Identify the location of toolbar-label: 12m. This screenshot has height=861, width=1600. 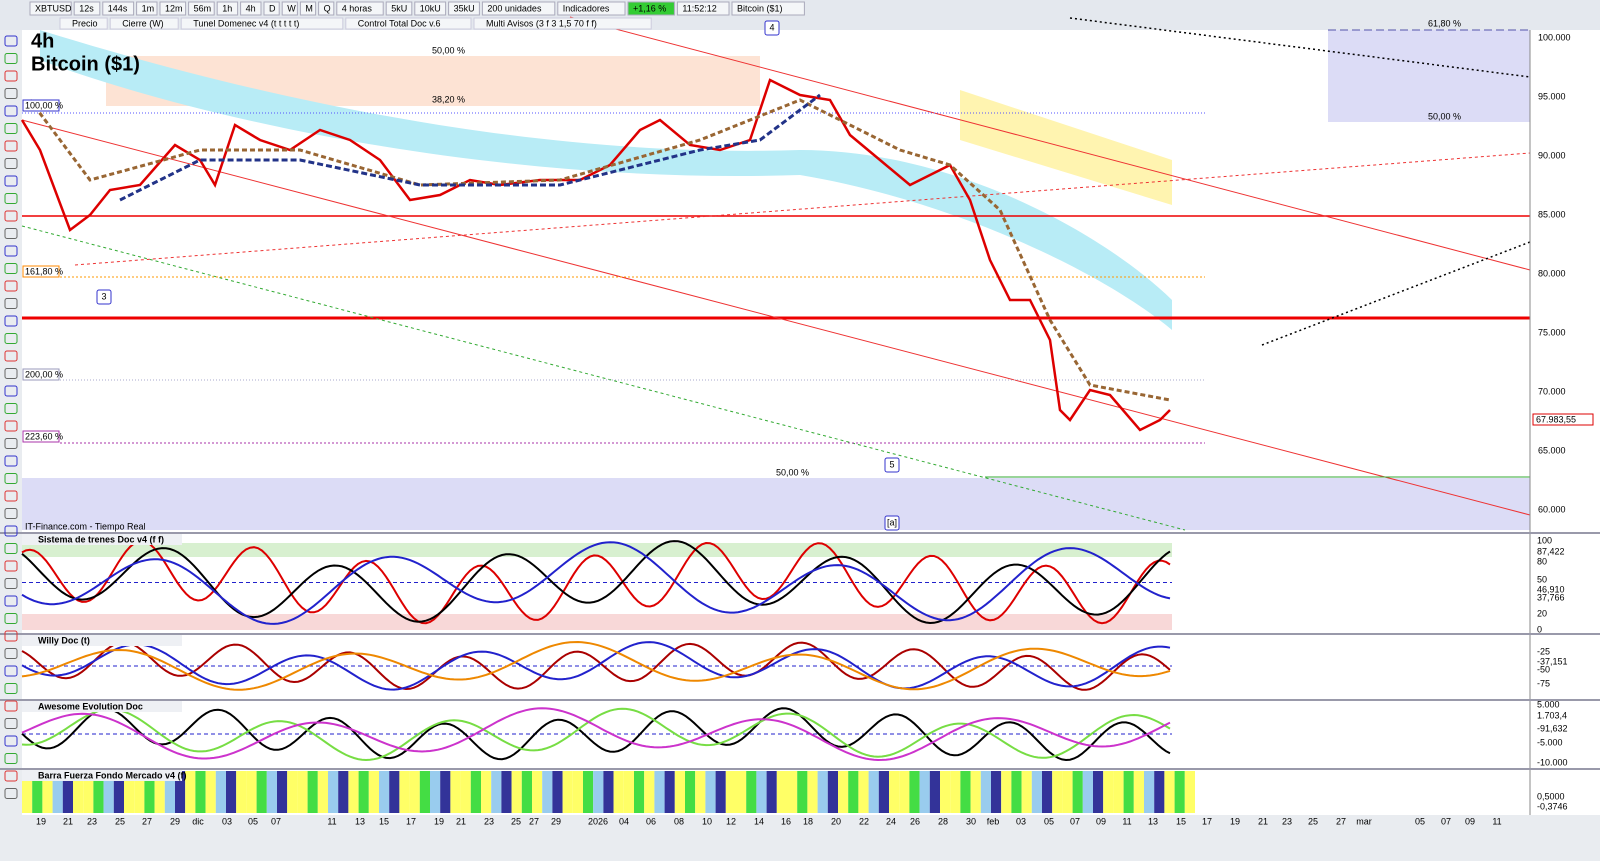
(174, 8).